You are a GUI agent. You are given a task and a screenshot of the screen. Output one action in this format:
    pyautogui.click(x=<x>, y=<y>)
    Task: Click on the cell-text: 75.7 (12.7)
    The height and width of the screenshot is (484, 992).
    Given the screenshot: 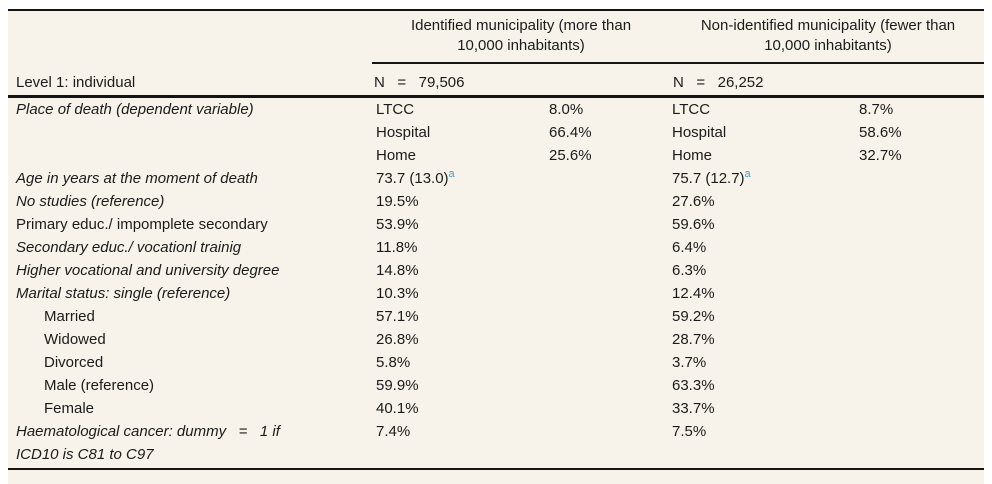 What is the action you would take?
    pyautogui.click(x=708, y=178)
    